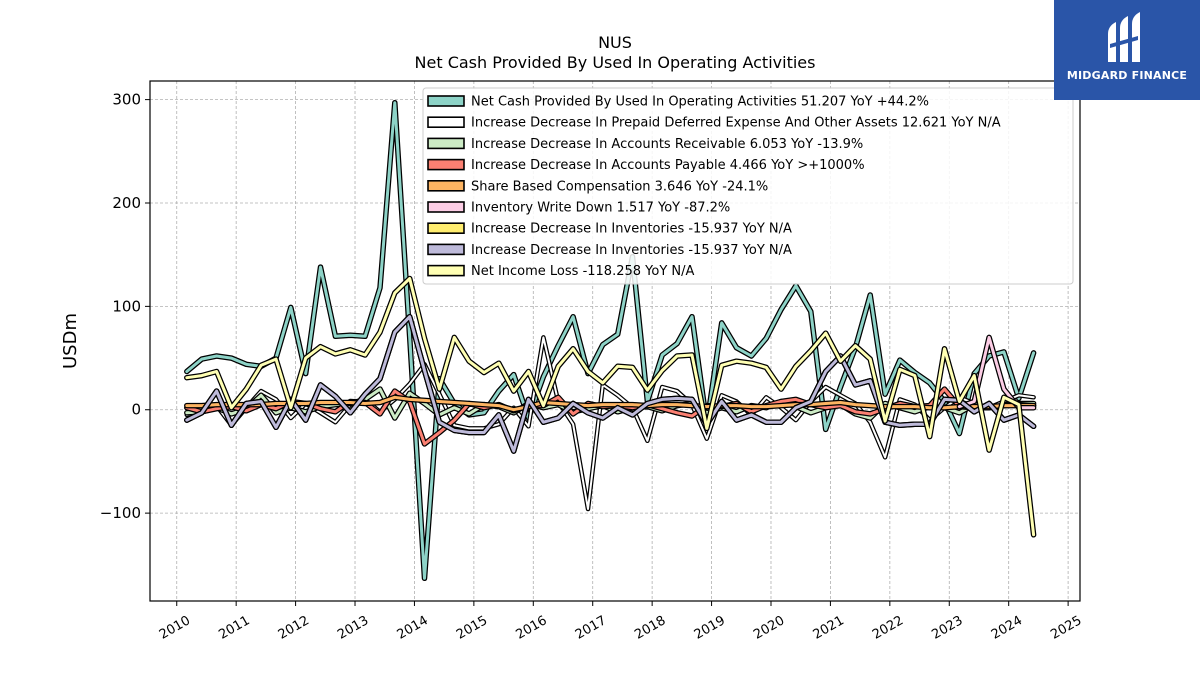 The height and width of the screenshot is (675, 1200). I want to click on x-tick-label: 2017, so click(591, 628).